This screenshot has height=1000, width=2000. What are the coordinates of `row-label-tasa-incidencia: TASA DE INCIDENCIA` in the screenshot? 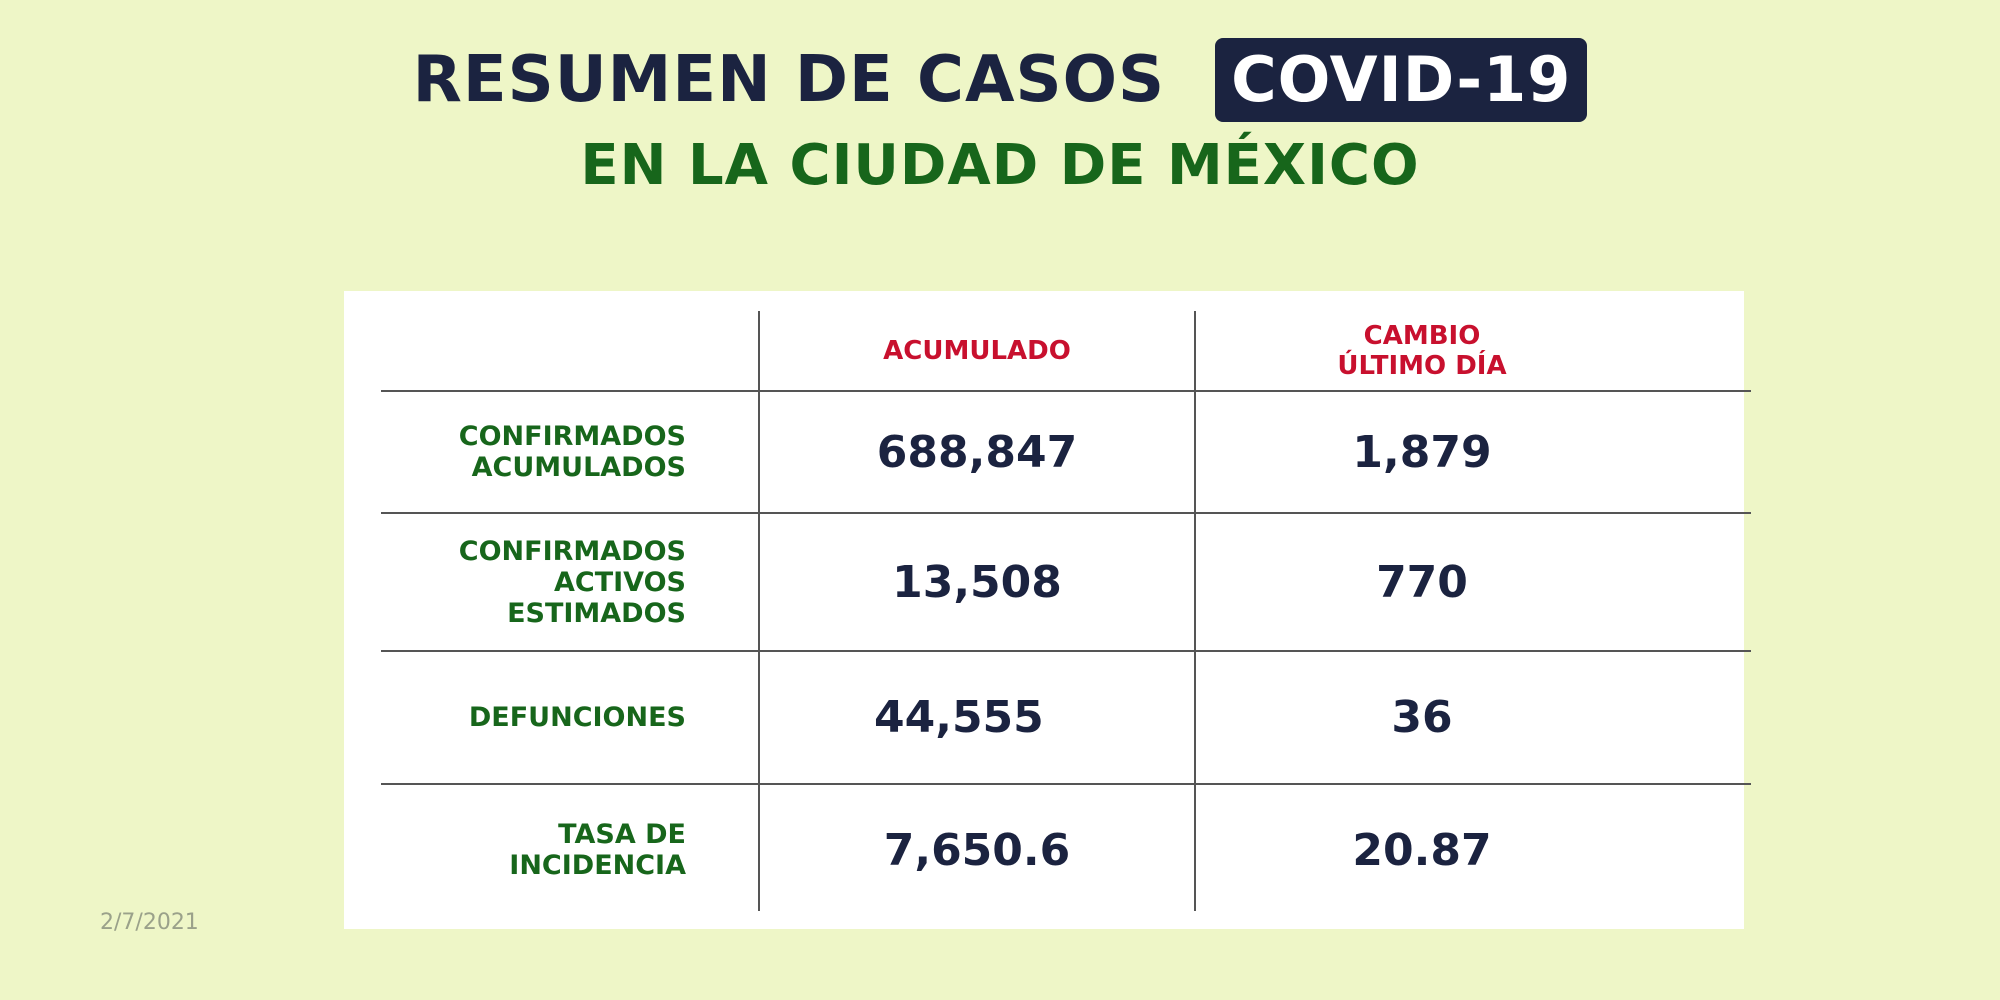 It's located at (515, 850).